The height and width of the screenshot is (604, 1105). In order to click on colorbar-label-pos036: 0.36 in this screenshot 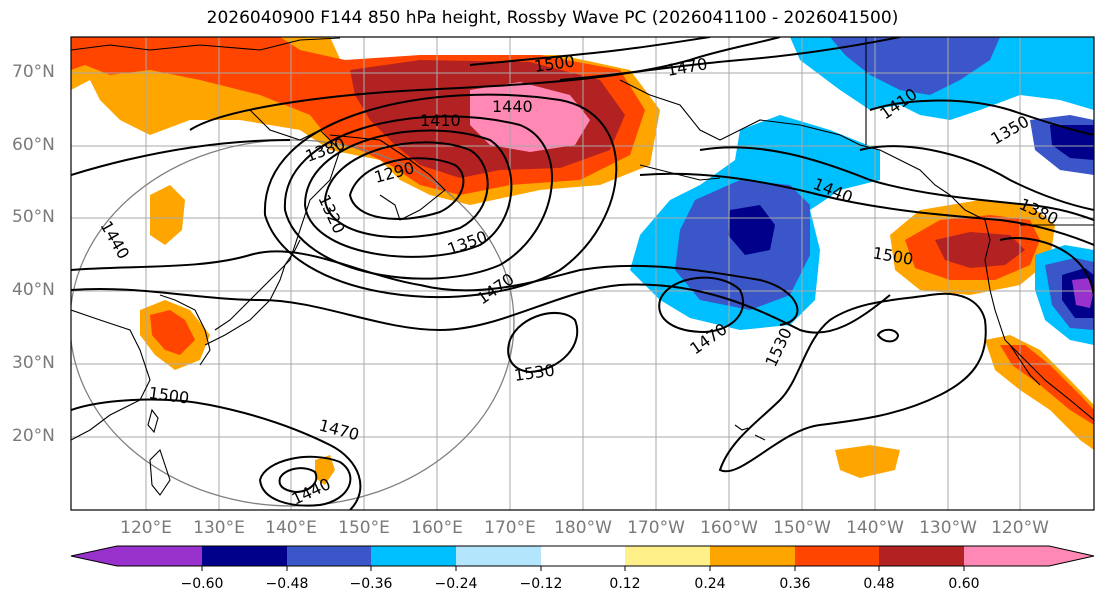, I will do `click(795, 584)`.